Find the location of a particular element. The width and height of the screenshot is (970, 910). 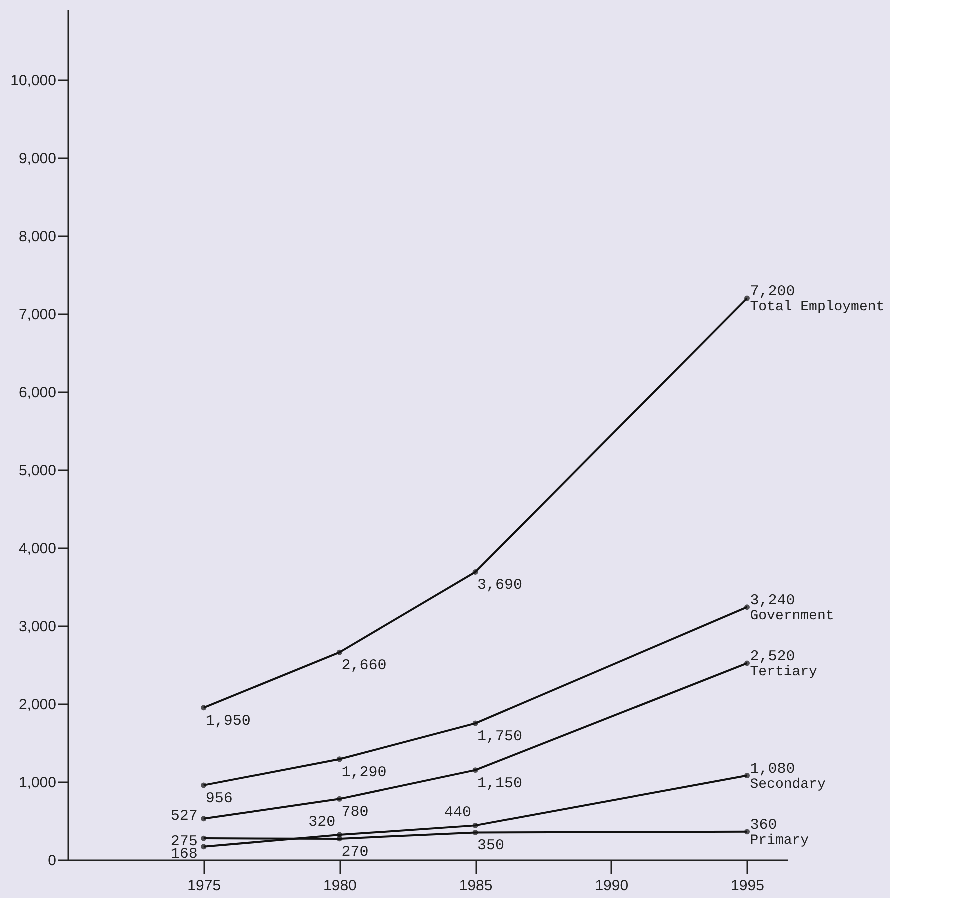

y-tick-label: 1,000 is located at coordinates (37, 783).